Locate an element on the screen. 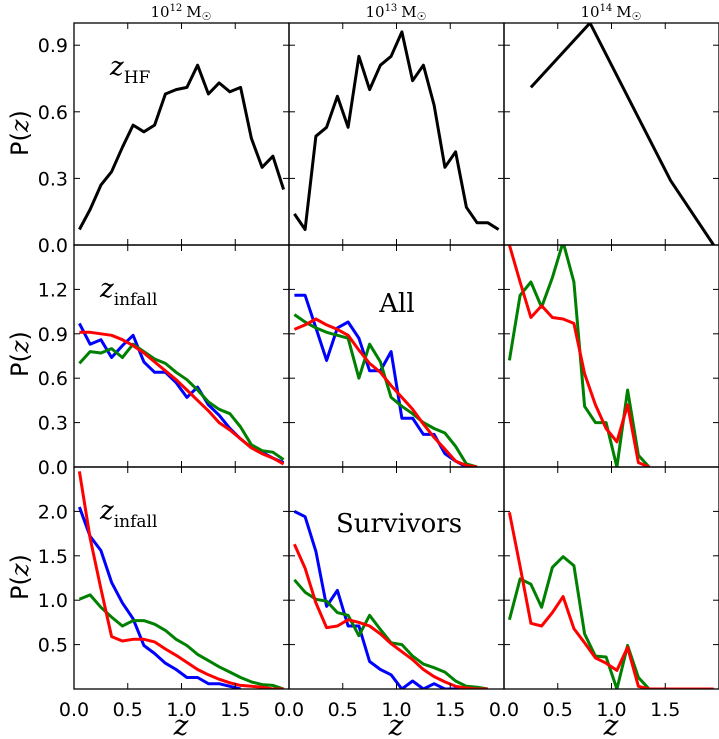 The height and width of the screenshot is (739, 719). y-tick-label: 2.0 is located at coordinates (53, 512).